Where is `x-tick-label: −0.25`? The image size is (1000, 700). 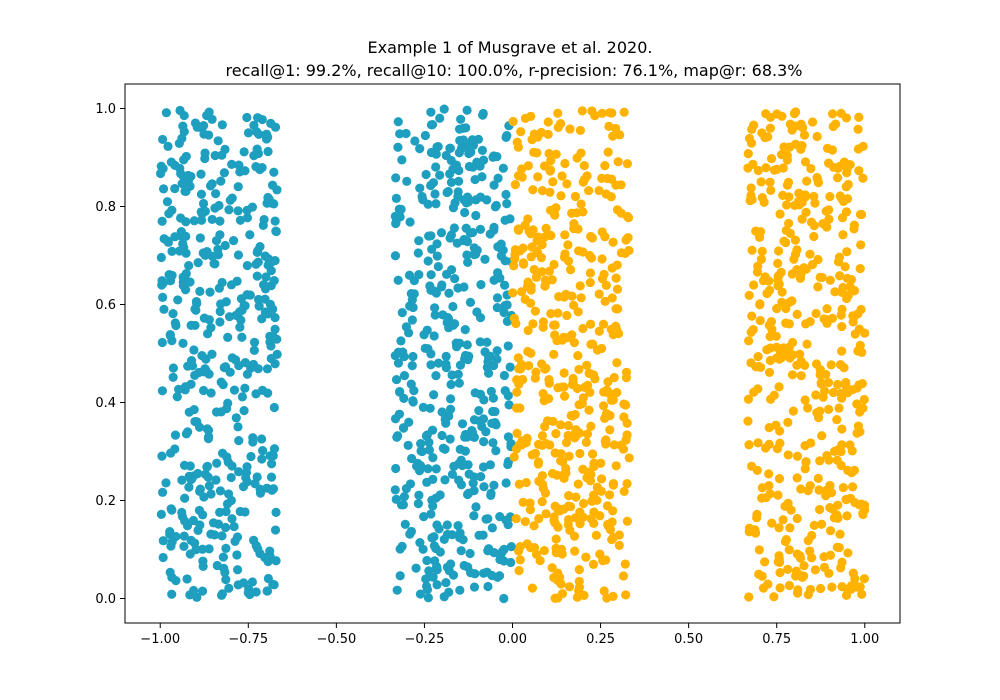 x-tick-label: −0.25 is located at coordinates (425, 639).